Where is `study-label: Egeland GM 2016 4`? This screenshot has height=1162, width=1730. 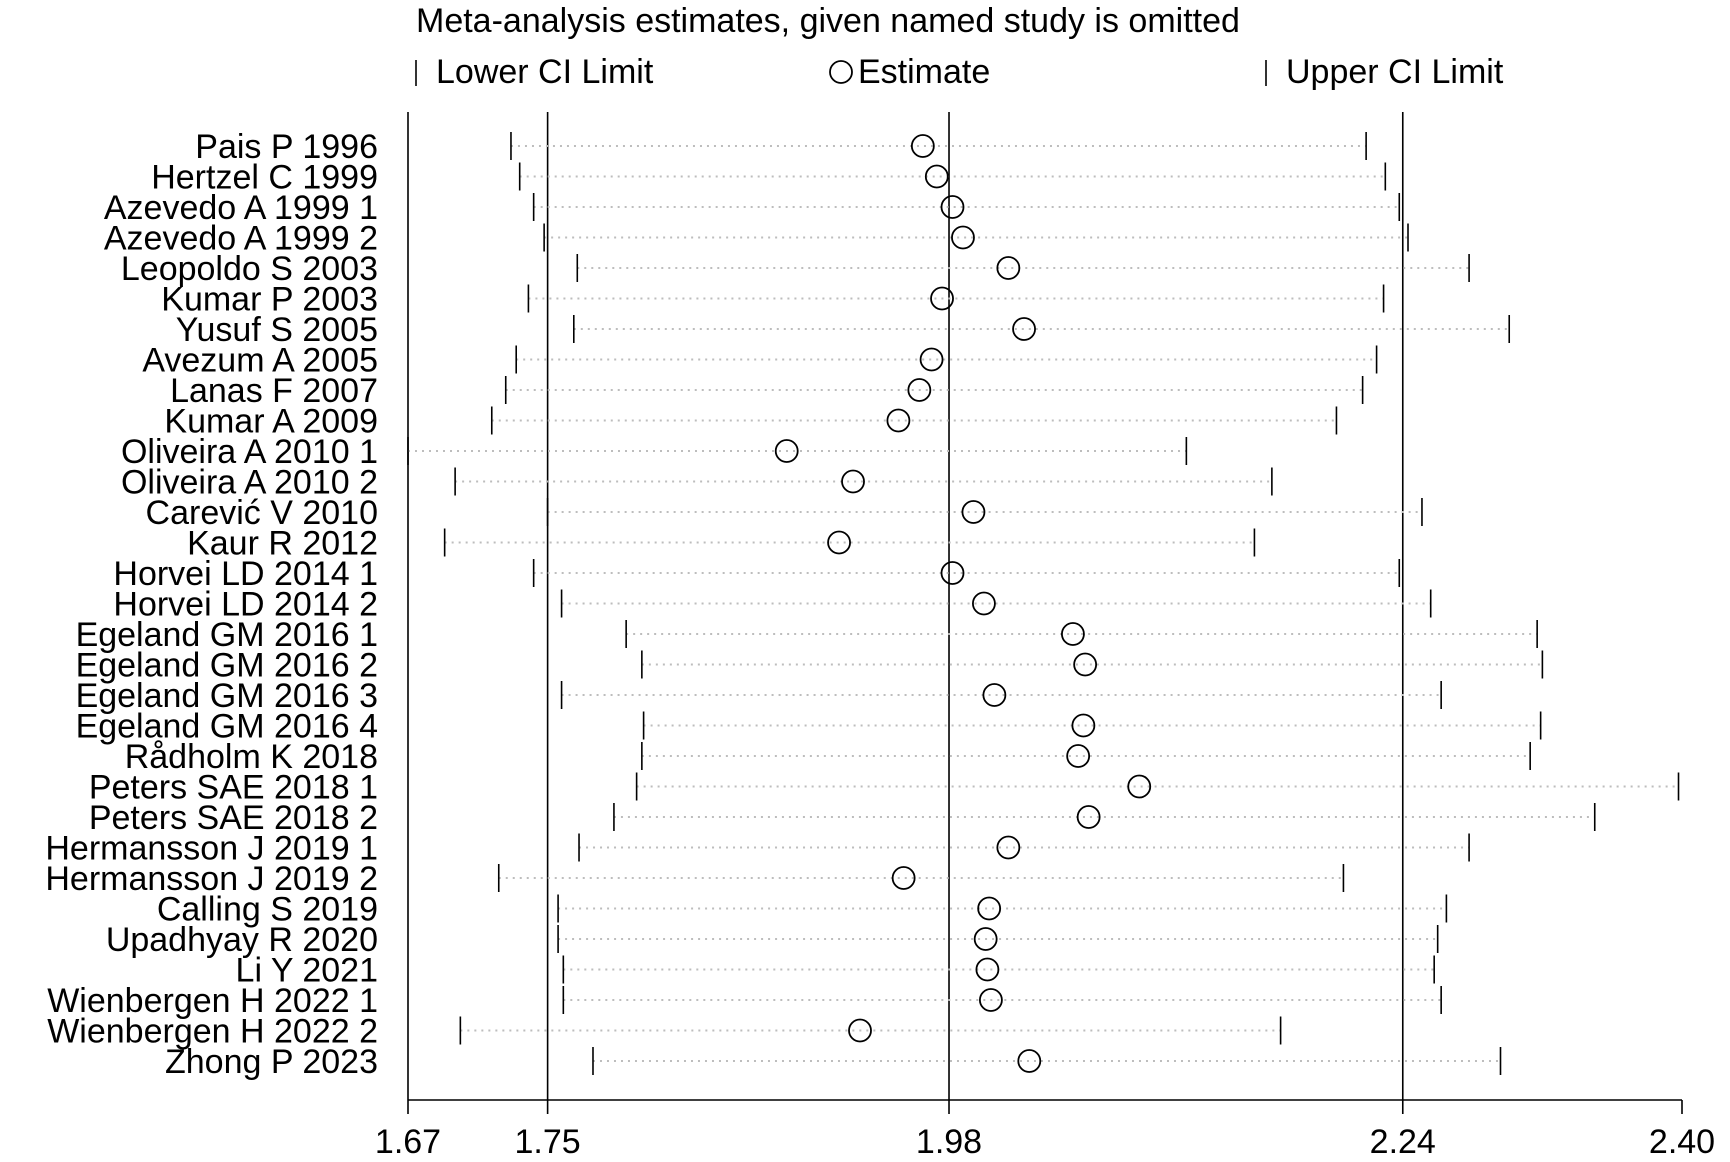 study-label: Egeland GM 2016 4 is located at coordinates (227, 727).